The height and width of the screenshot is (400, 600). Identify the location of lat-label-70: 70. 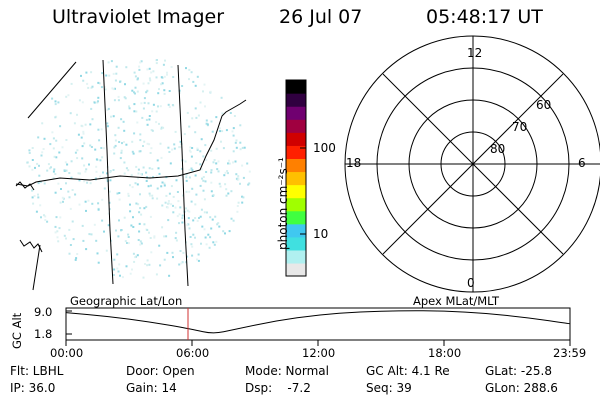
(520, 127).